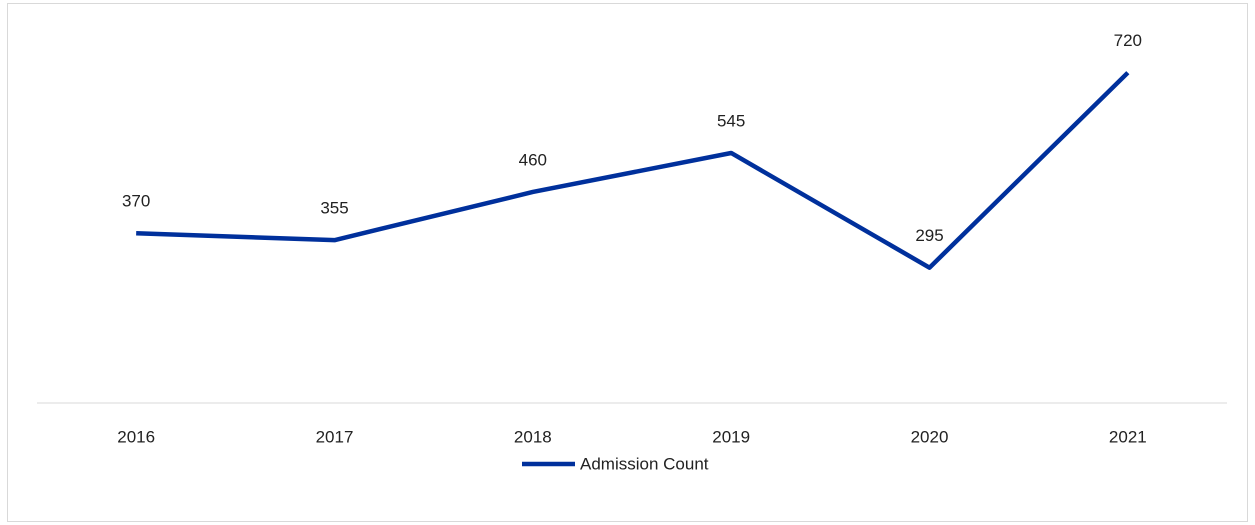 The height and width of the screenshot is (525, 1255). Describe the element at coordinates (136, 436) in the screenshot. I see `x-tick-label: 2016` at that location.